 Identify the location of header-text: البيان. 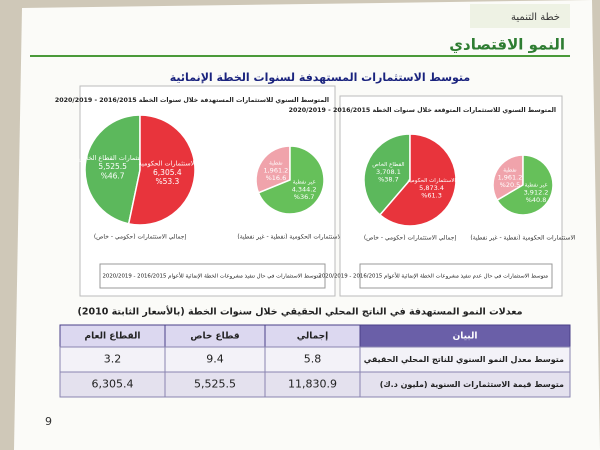
(465, 337).